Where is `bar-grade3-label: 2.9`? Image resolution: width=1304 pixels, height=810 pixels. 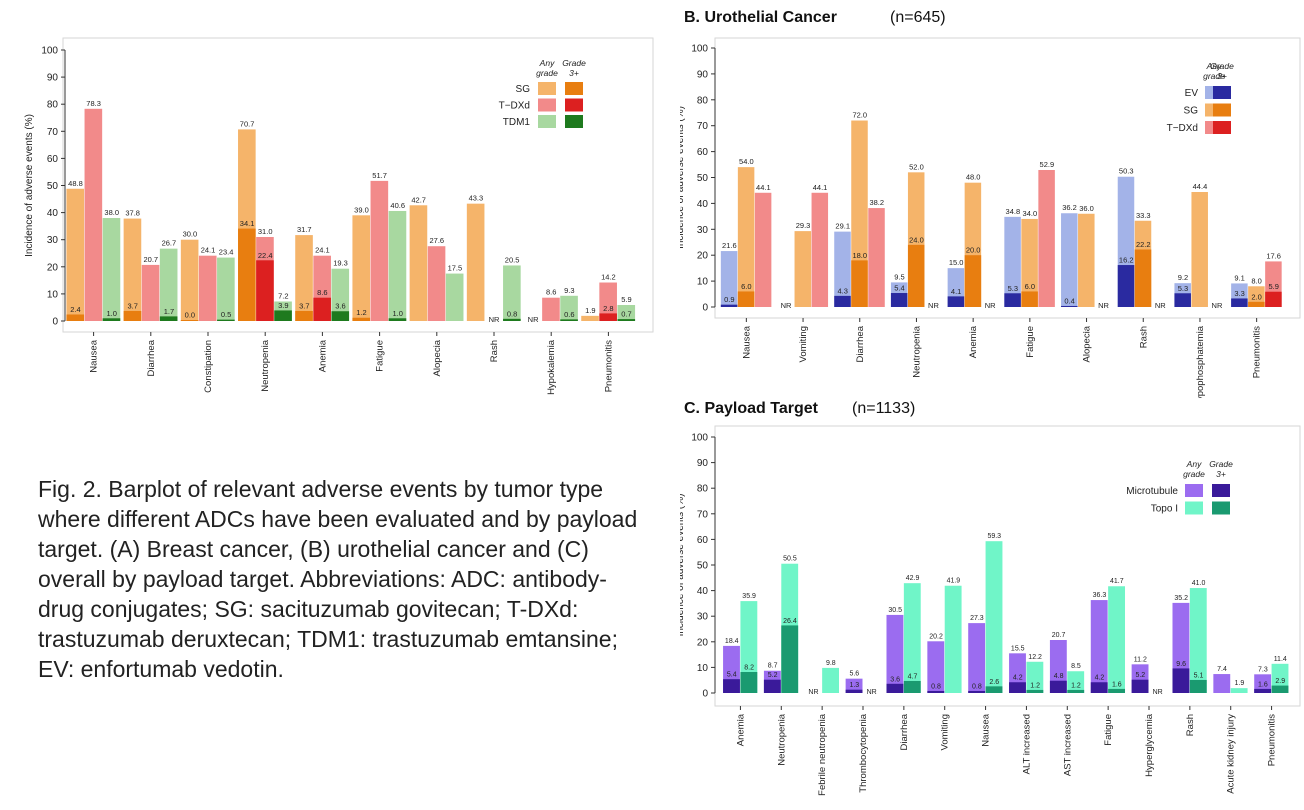
bar-grade3-label: 2.9 is located at coordinates (1280, 681).